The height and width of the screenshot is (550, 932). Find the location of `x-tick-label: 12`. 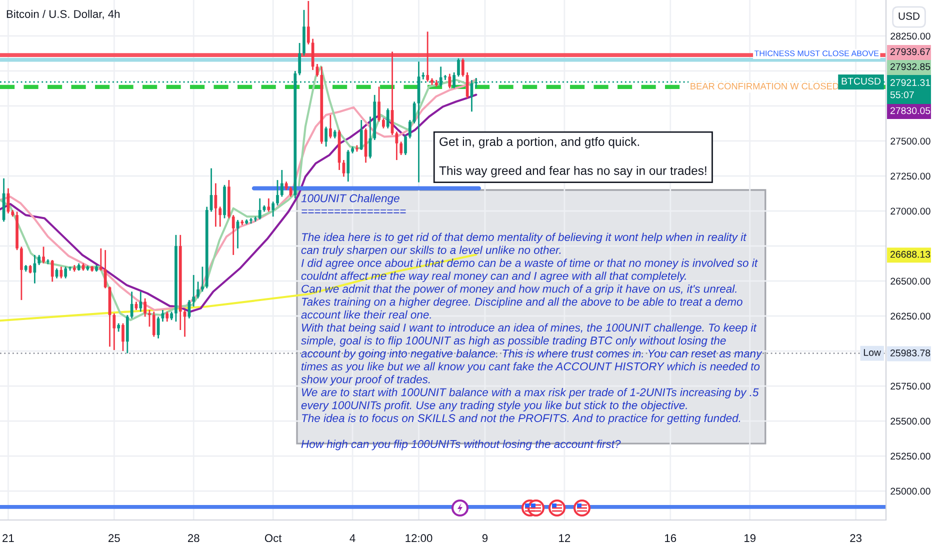

x-tick-label: 12 is located at coordinates (564, 538).